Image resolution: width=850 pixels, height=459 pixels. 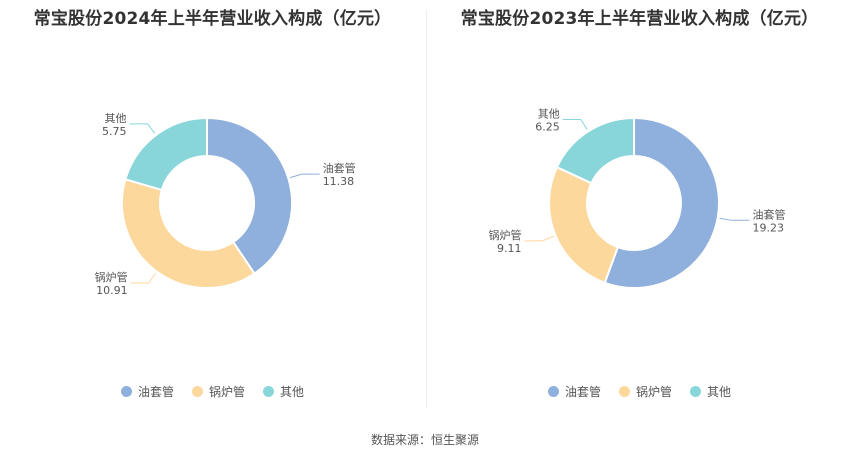 What do you see at coordinates (424, 440) in the screenshot?
I see `data-source-footer: 数据来源：恒生聚源` at bounding box center [424, 440].